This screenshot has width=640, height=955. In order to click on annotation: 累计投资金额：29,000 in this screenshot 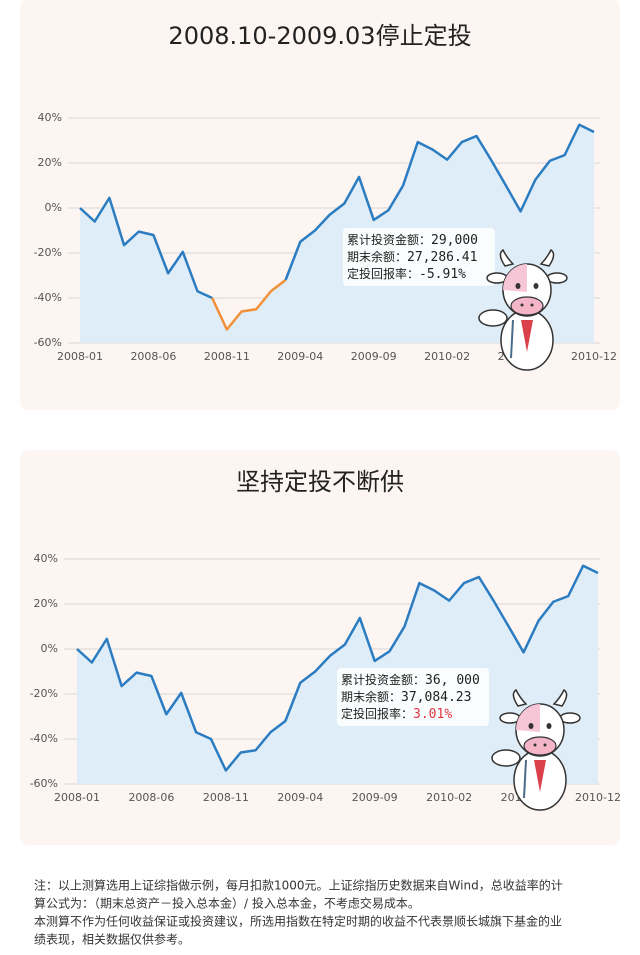, I will do `click(412, 240)`.